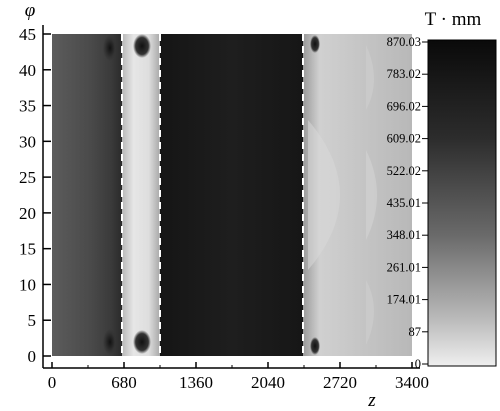 This screenshot has width=500, height=411. Describe the element at coordinates (404, 171) in the screenshot. I see `colorbar-tick-label: 522.02` at that location.